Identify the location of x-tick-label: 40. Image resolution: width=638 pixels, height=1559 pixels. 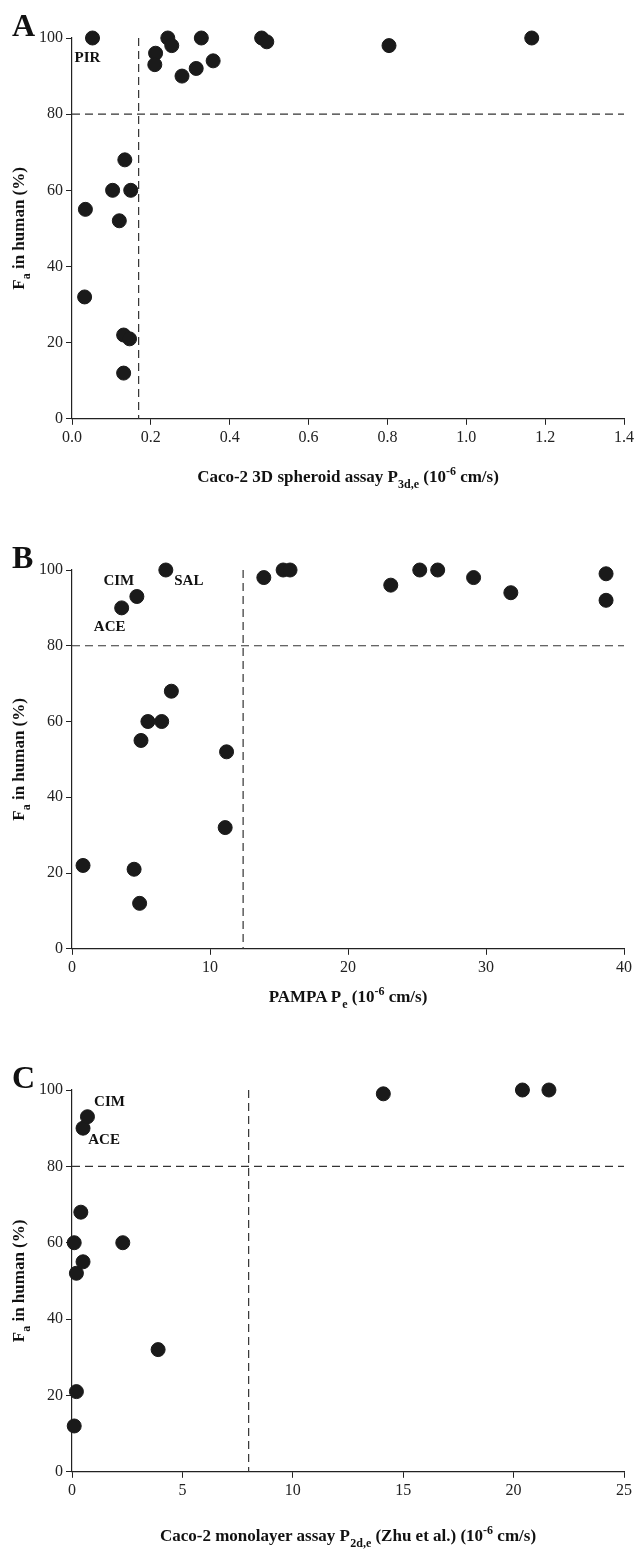
(624, 966).